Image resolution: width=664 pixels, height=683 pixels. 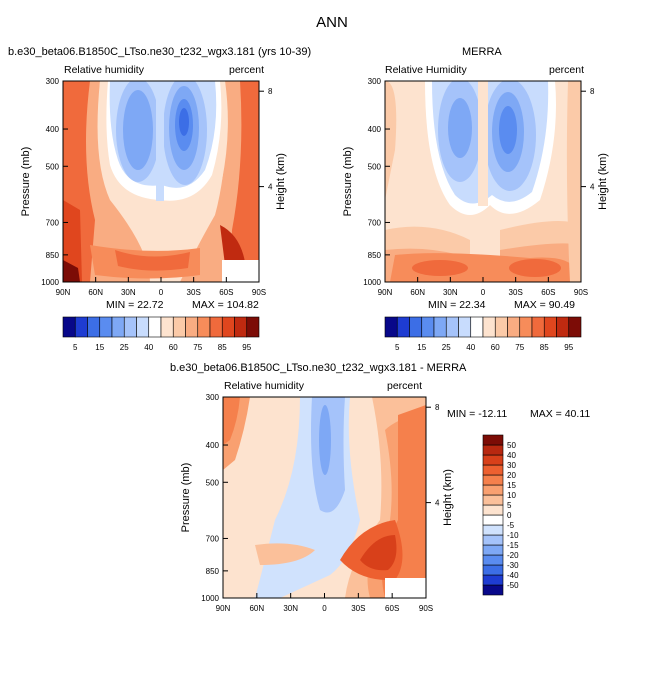 I want to click on colorbar1-label: 5, so click(x=75, y=347).